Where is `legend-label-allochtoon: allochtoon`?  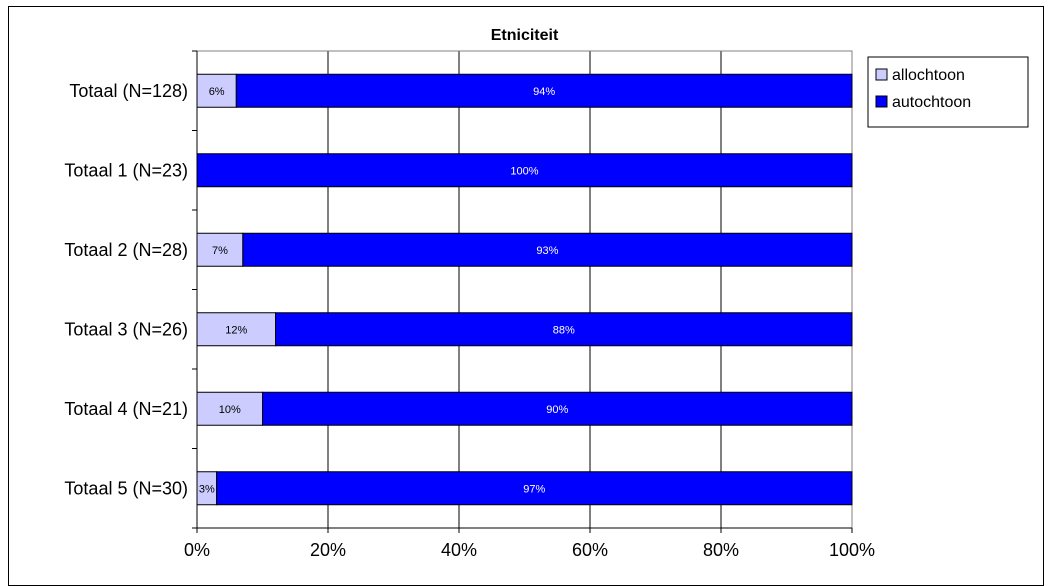
legend-label-allochtoon: allochtoon is located at coordinates (928, 75).